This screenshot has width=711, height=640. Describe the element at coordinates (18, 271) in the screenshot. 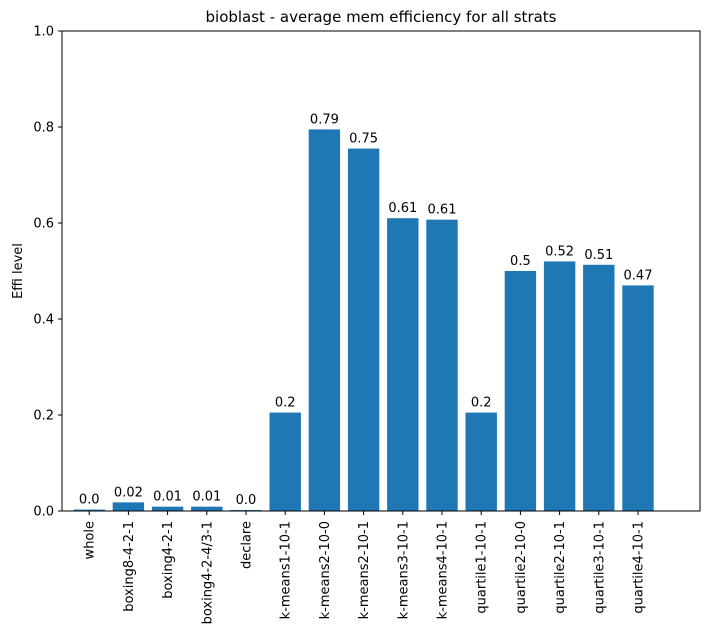

I see `y-axis-label: Effi level` at that location.